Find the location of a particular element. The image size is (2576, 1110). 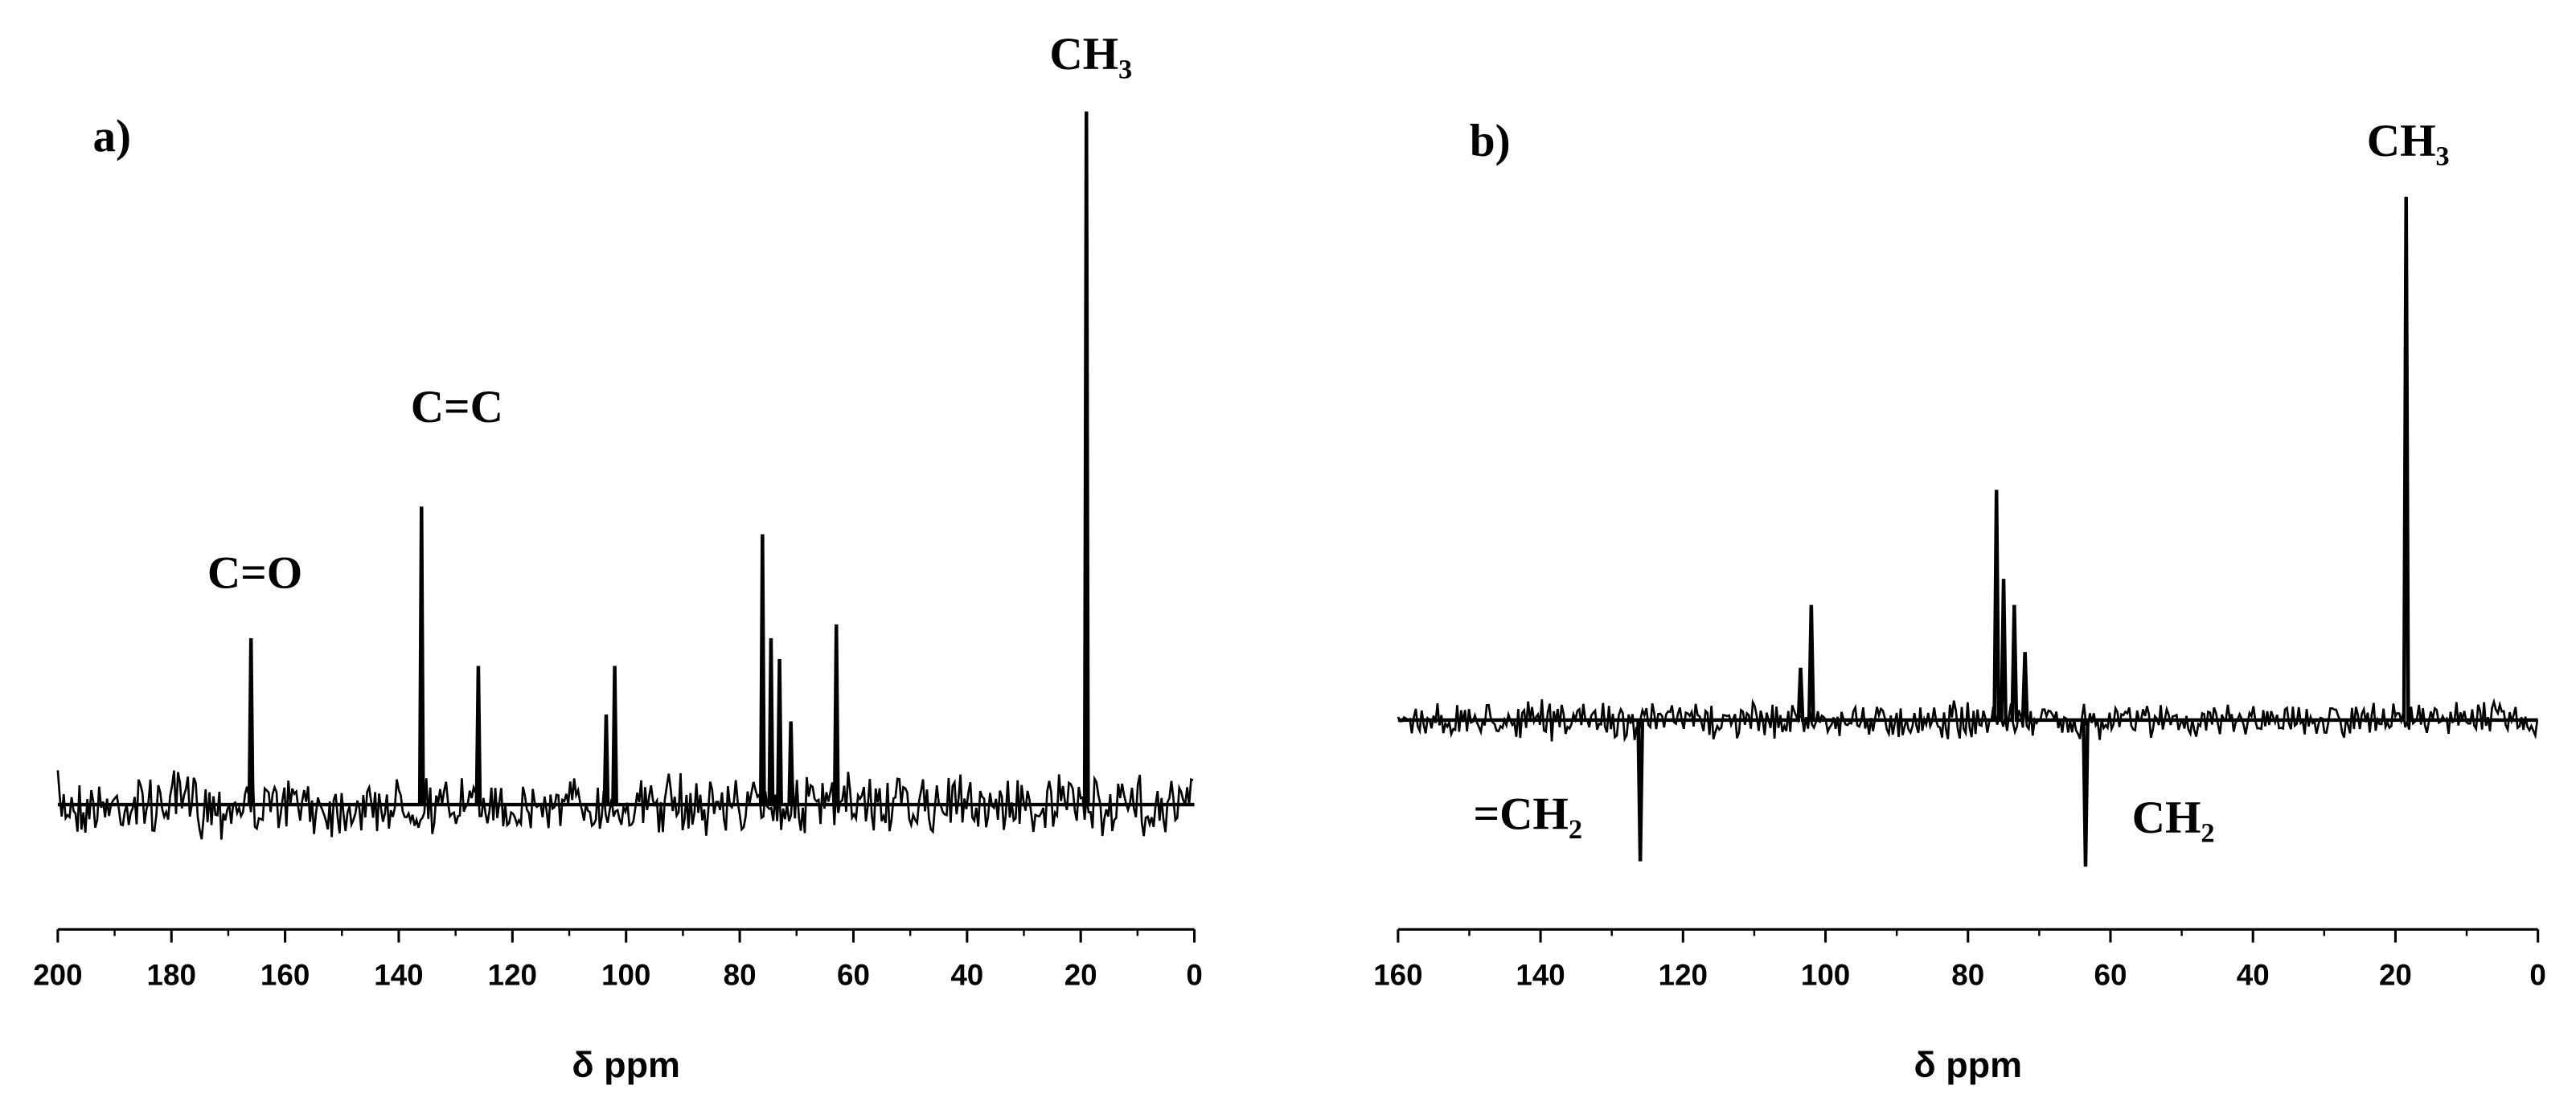

peak-annotation: C=C is located at coordinates (457, 407).